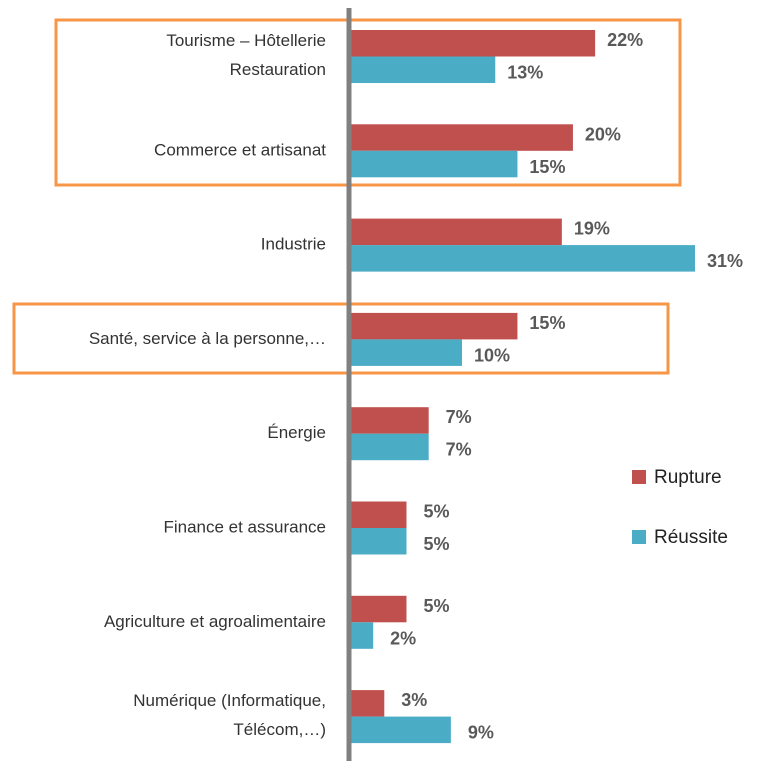 This screenshot has width=766, height=761. Describe the element at coordinates (688, 477) in the screenshot. I see `legend-label: Rupture` at that location.